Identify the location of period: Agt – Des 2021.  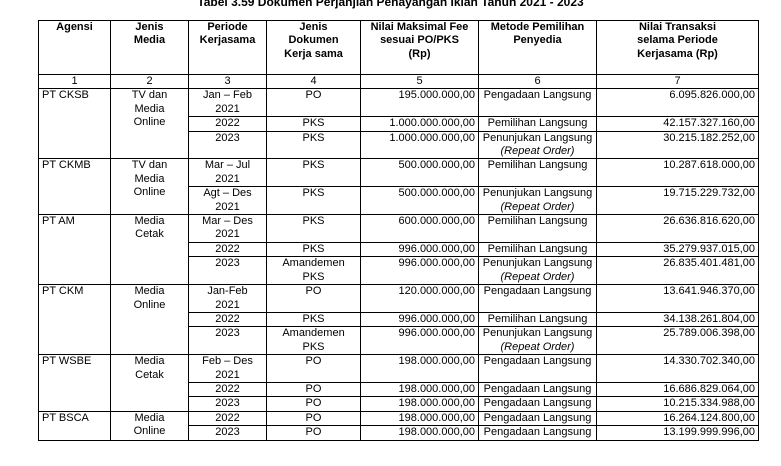
(227, 200).